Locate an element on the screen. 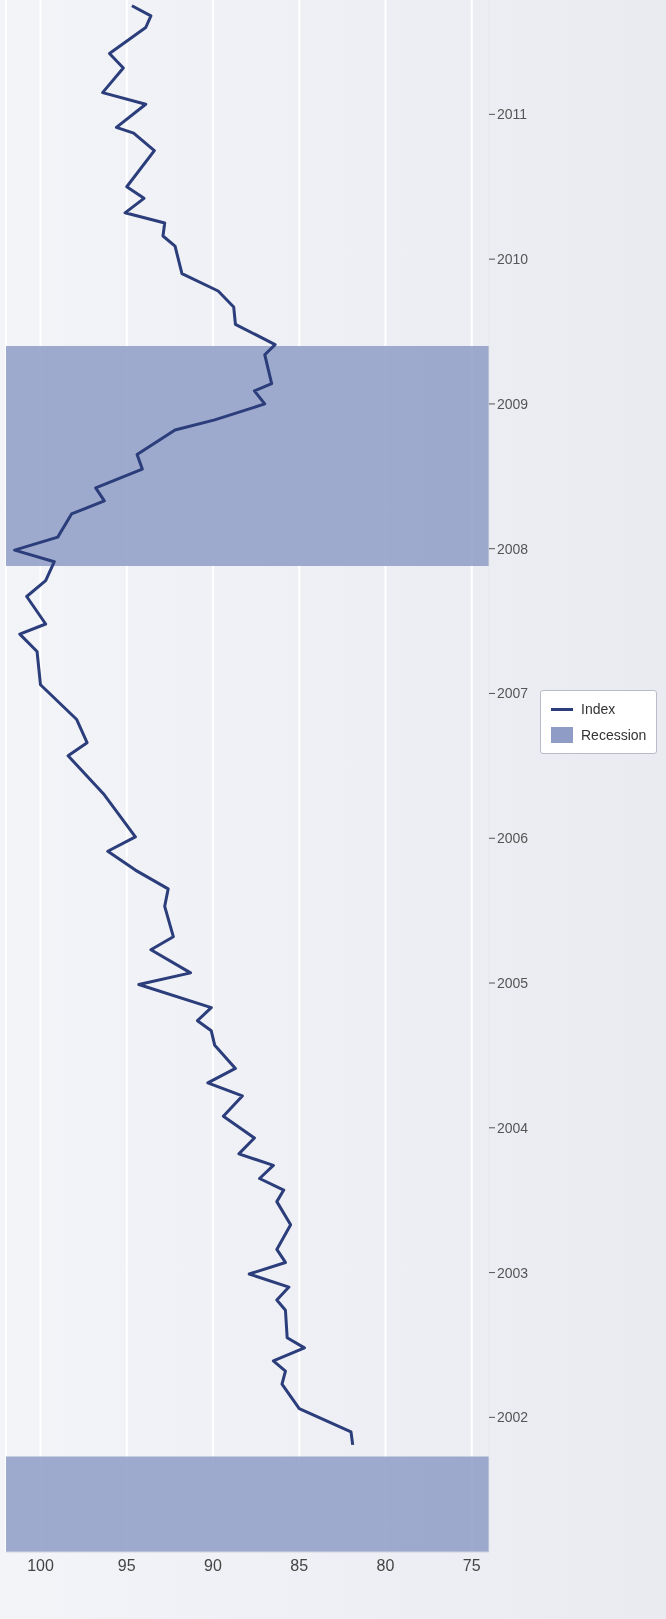 The height and width of the screenshot is (1619, 666). x-tick-label: 85 is located at coordinates (299, 1566).